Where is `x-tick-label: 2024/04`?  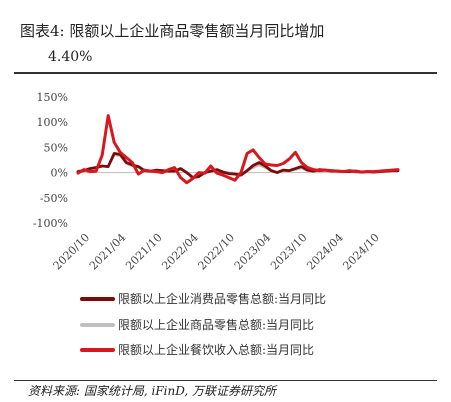 x-tick-label: 2024/04 is located at coordinates (325, 252).